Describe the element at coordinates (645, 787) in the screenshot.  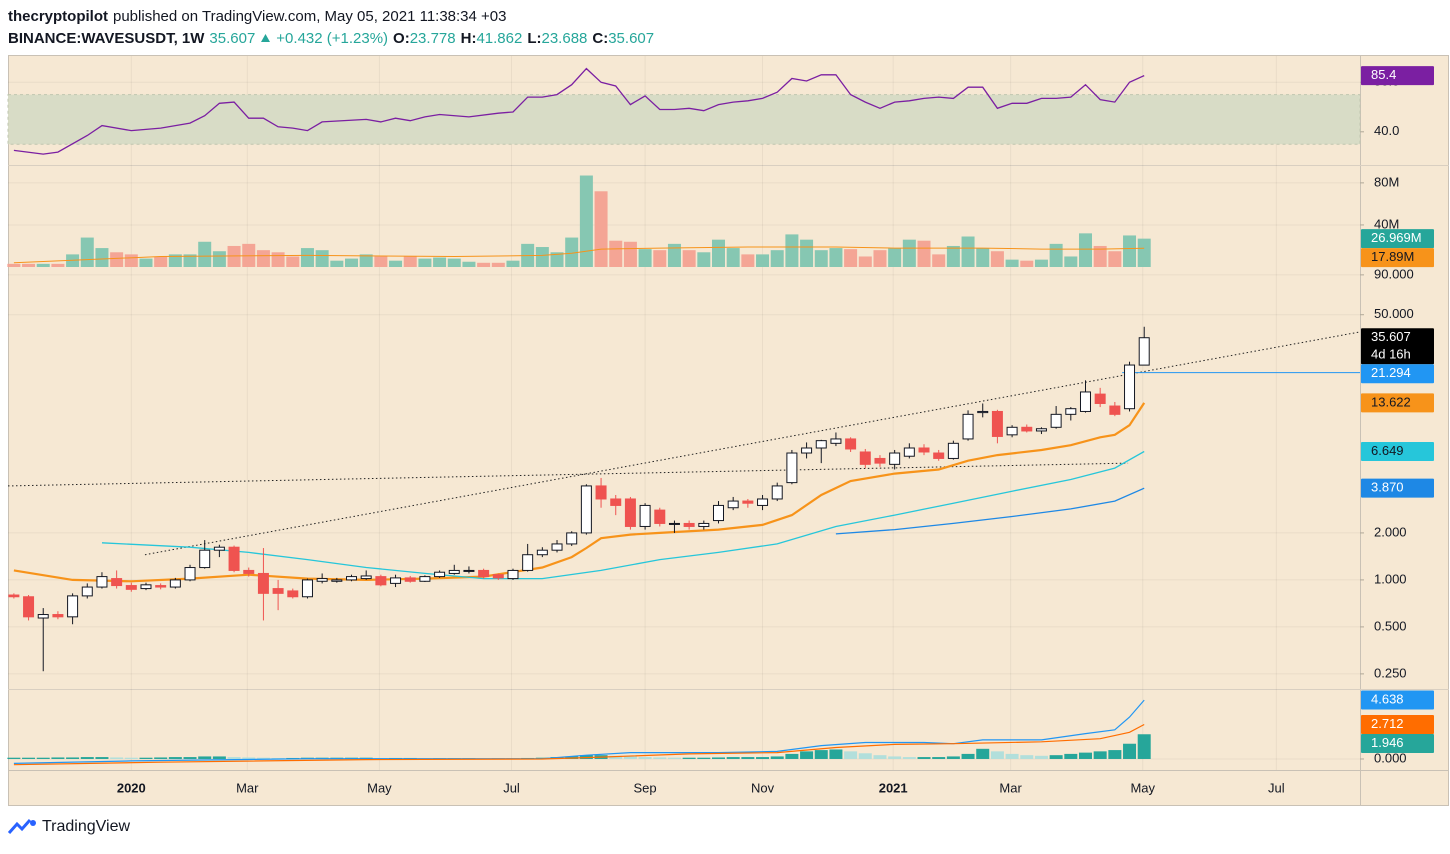
I see `x-tick-label: Sep` at that location.